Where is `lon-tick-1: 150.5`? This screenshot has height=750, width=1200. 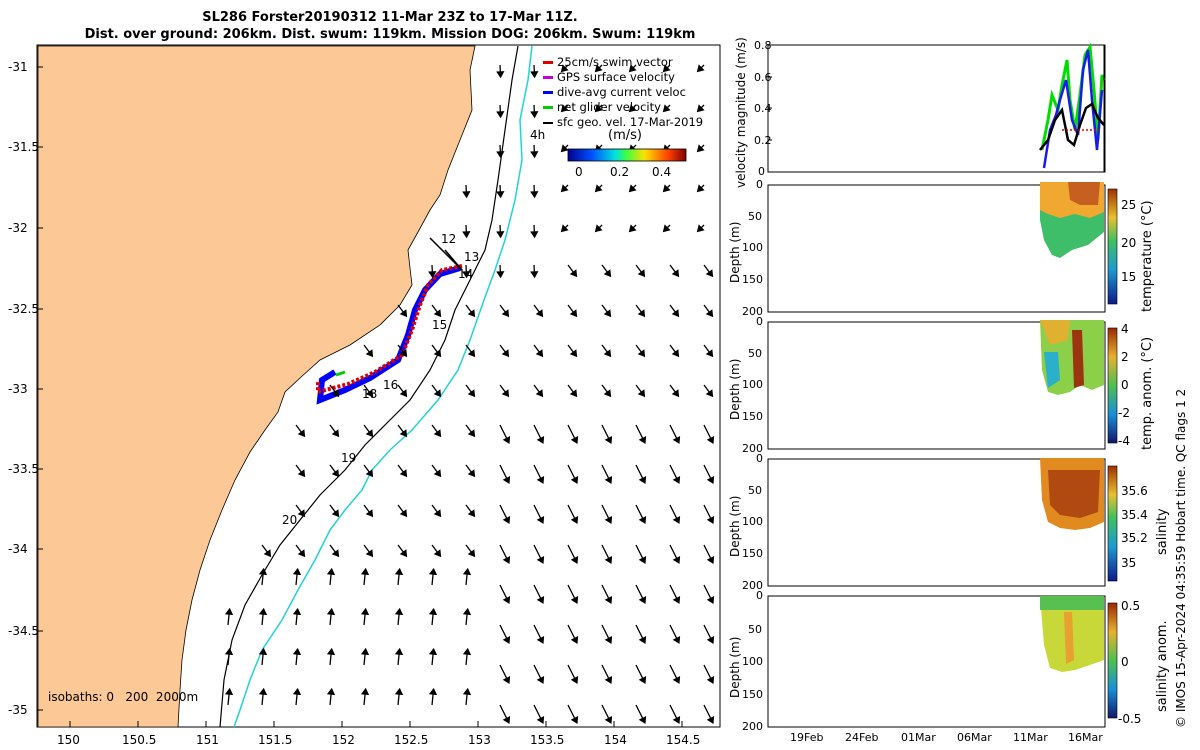
lon-tick-1: 150.5 is located at coordinates (139, 740).